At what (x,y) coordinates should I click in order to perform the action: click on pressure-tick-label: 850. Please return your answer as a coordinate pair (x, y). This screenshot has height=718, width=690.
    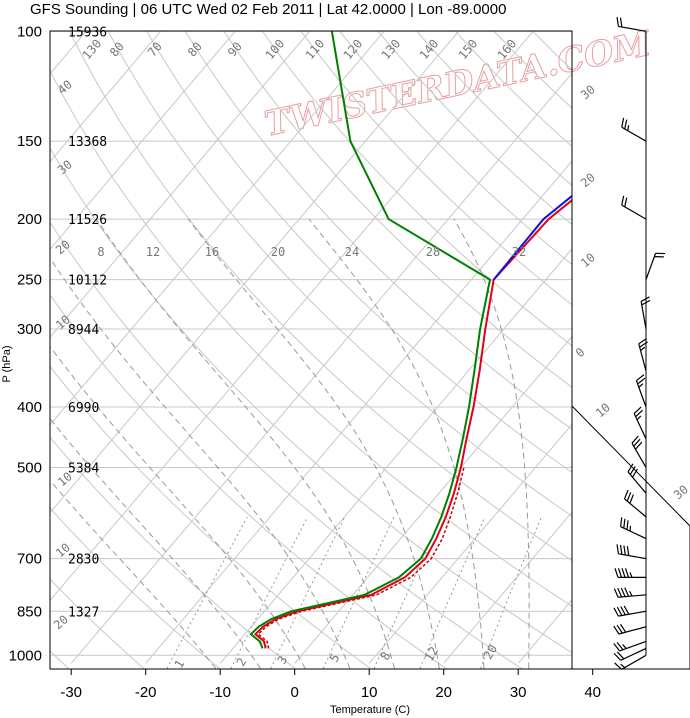
    Looking at the image, I should click on (29, 611).